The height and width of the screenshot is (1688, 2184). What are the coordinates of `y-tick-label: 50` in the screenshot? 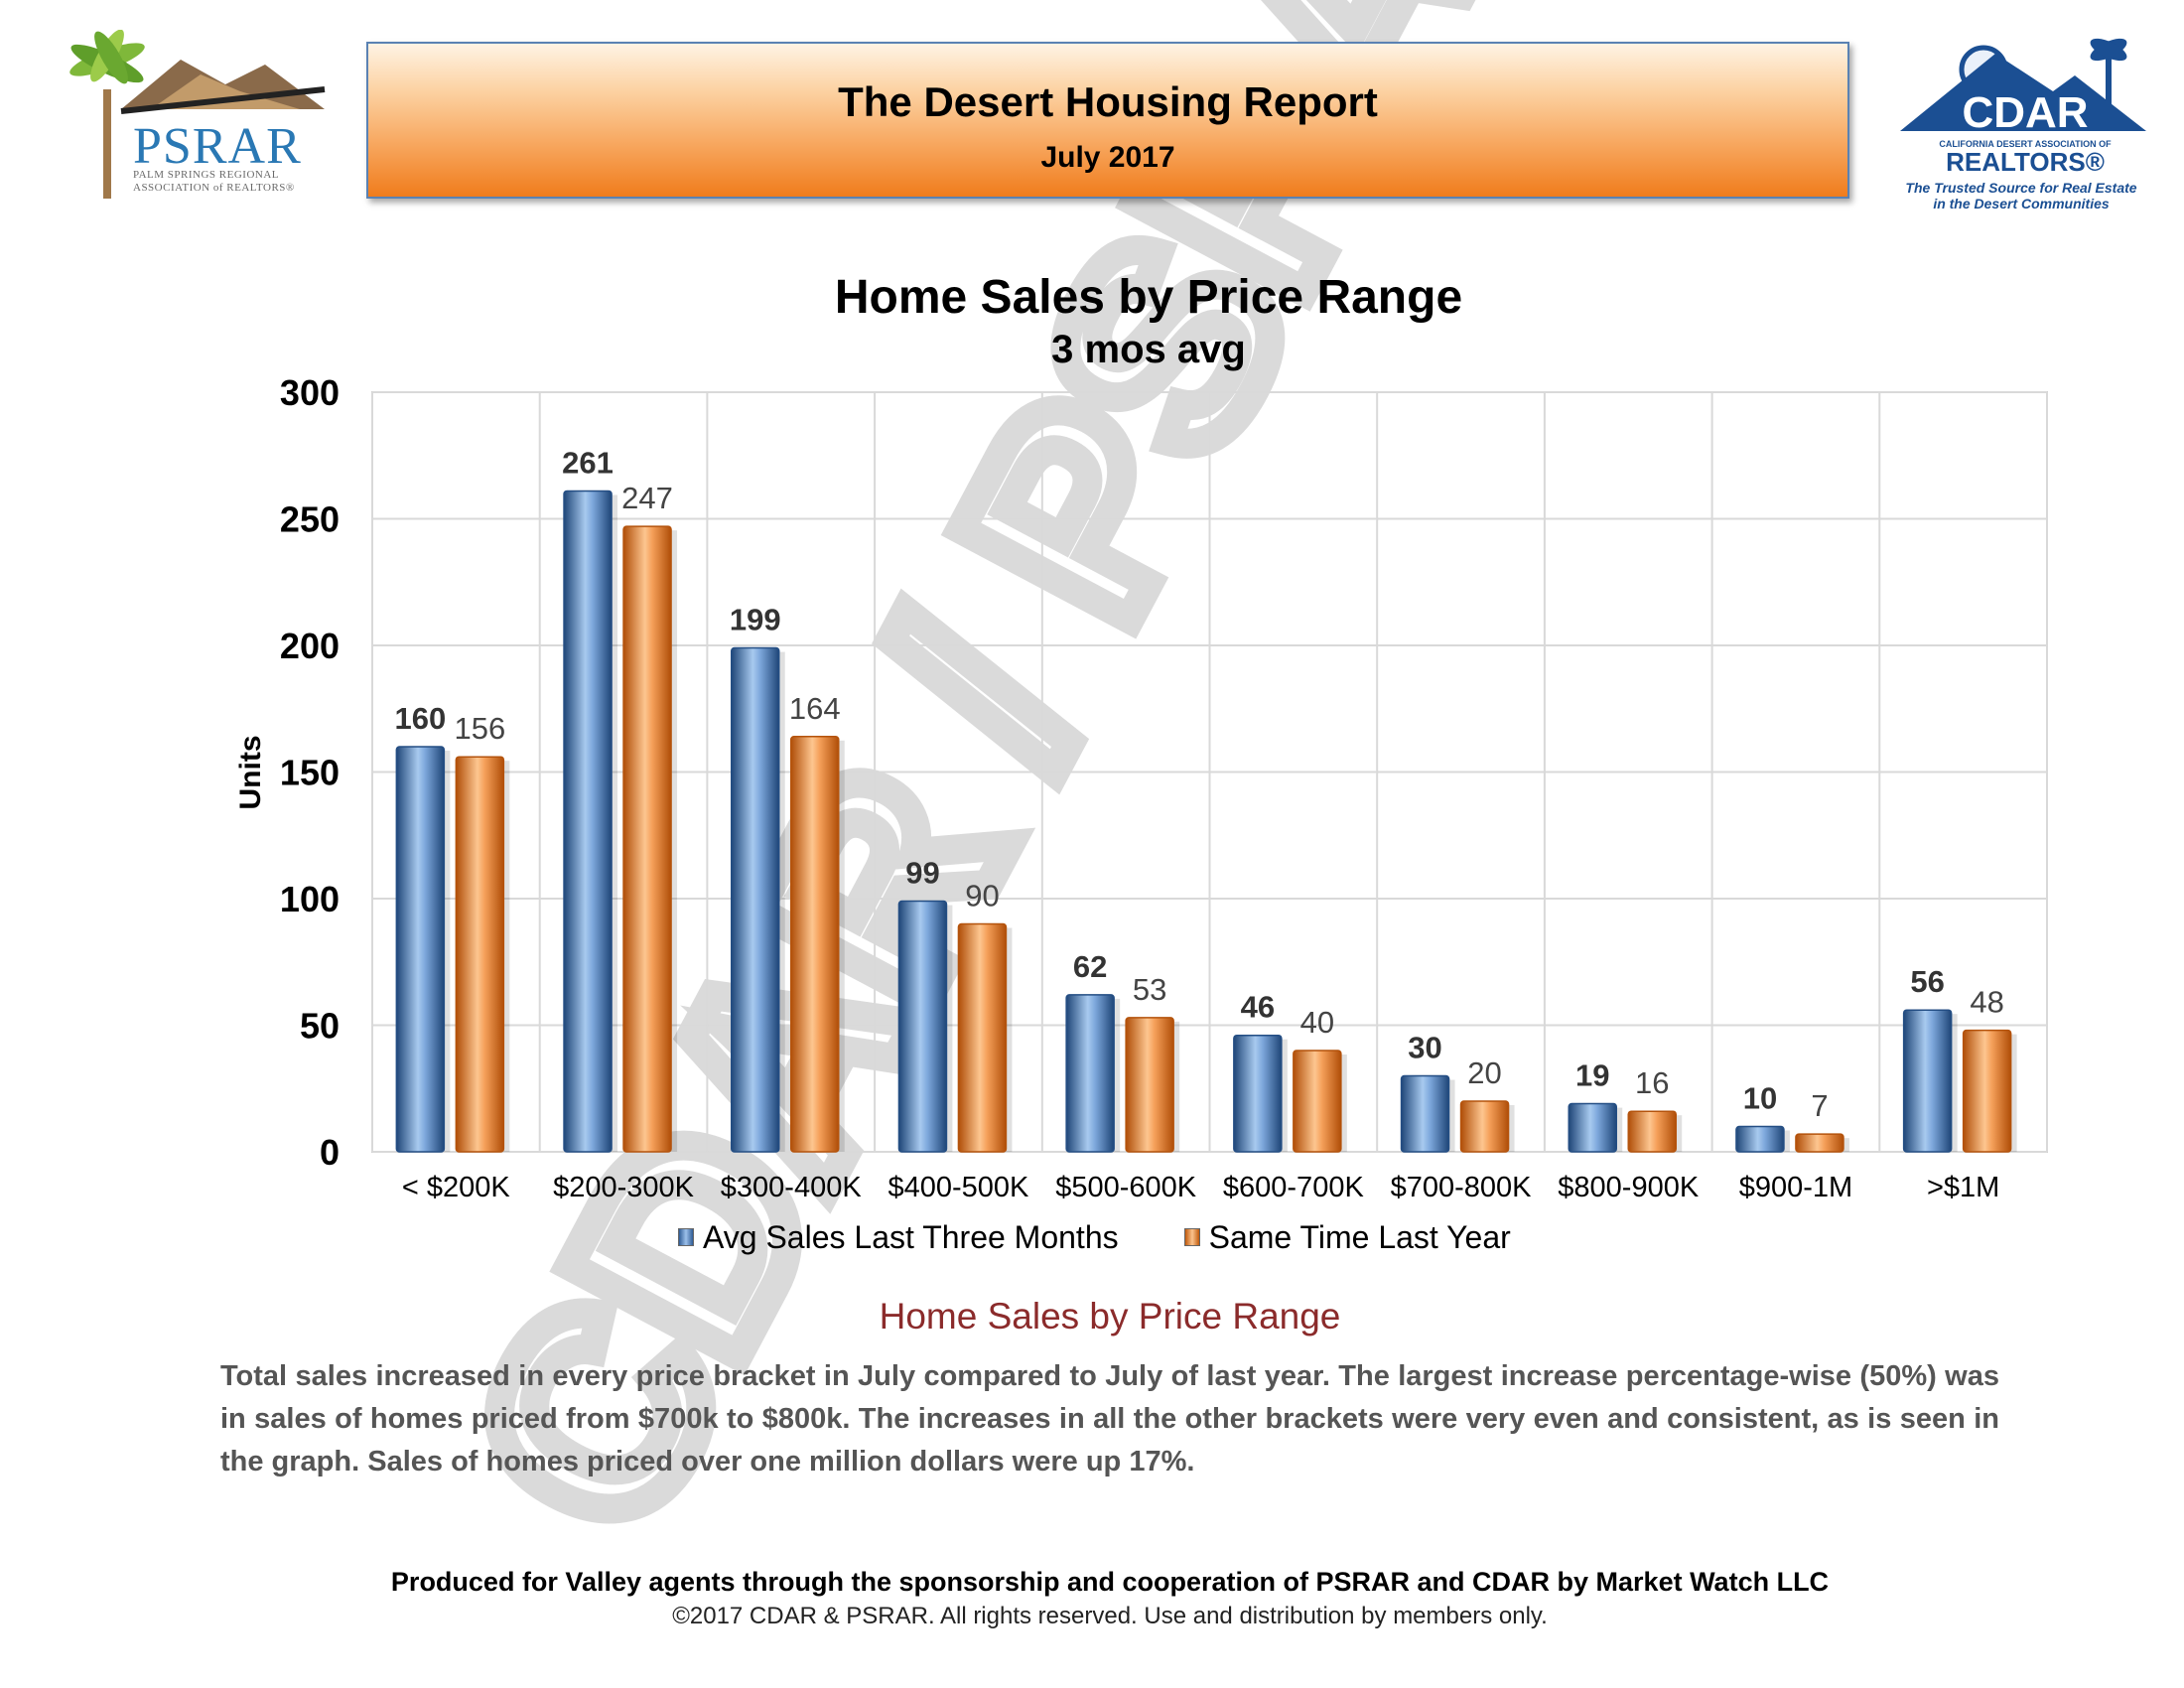 It's located at (320, 1026).